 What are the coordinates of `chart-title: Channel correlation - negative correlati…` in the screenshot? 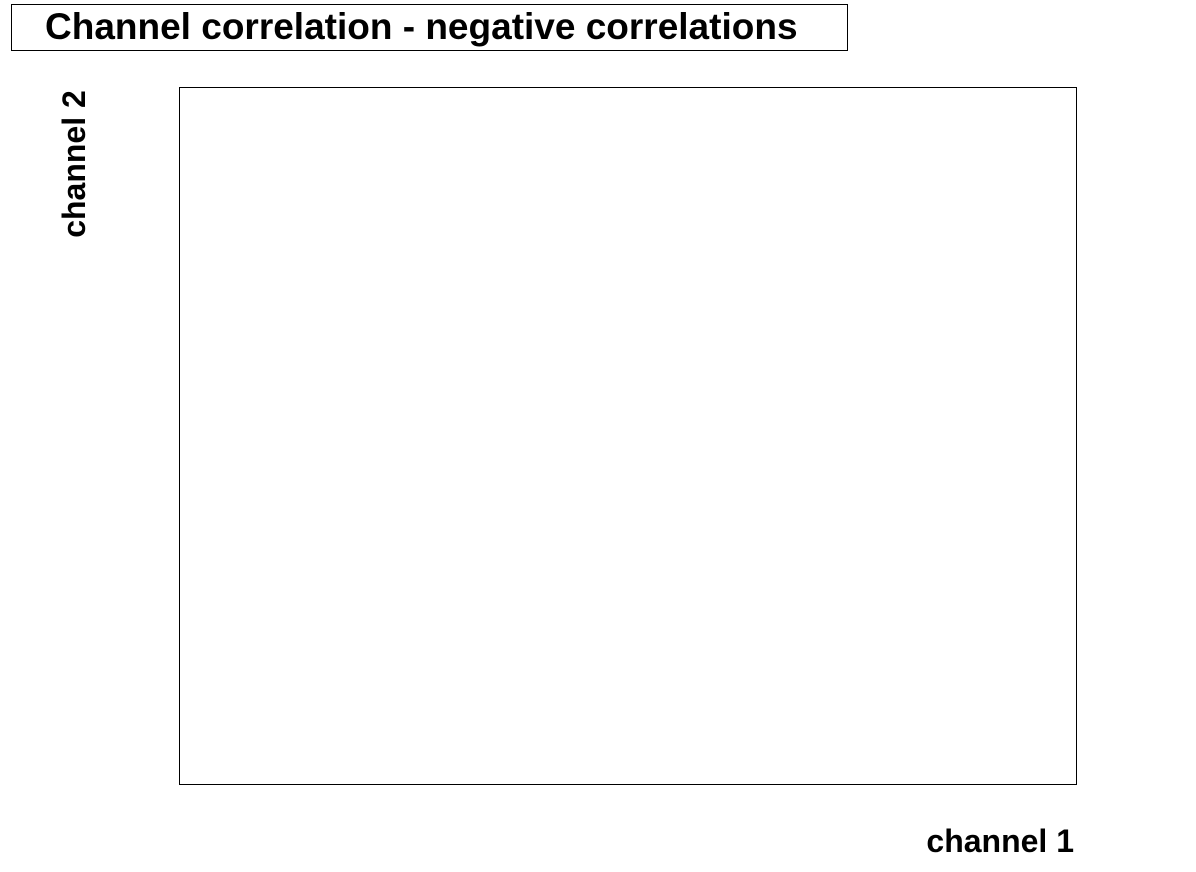 It's located at (421, 26).